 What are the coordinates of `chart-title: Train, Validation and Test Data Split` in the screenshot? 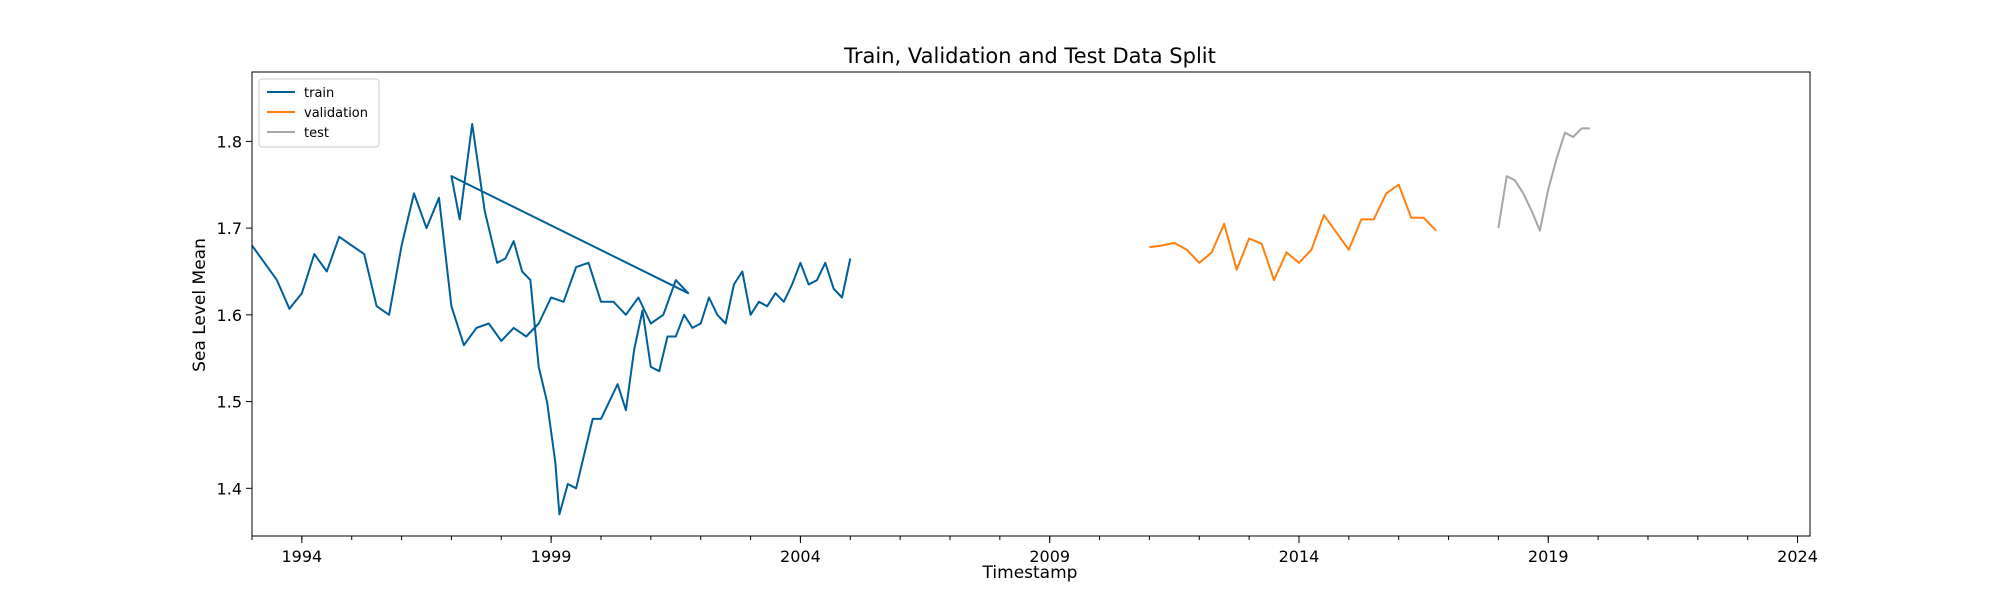 It's located at (1029, 56).